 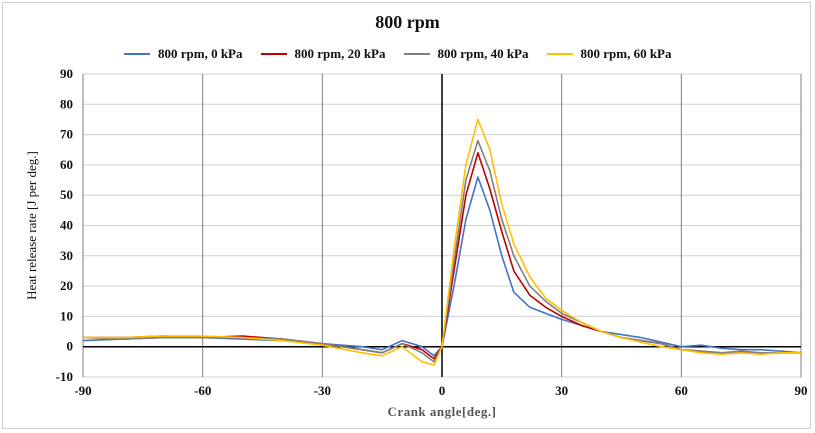 What do you see at coordinates (66, 225) in the screenshot?
I see `y-tick-label: 40` at bounding box center [66, 225].